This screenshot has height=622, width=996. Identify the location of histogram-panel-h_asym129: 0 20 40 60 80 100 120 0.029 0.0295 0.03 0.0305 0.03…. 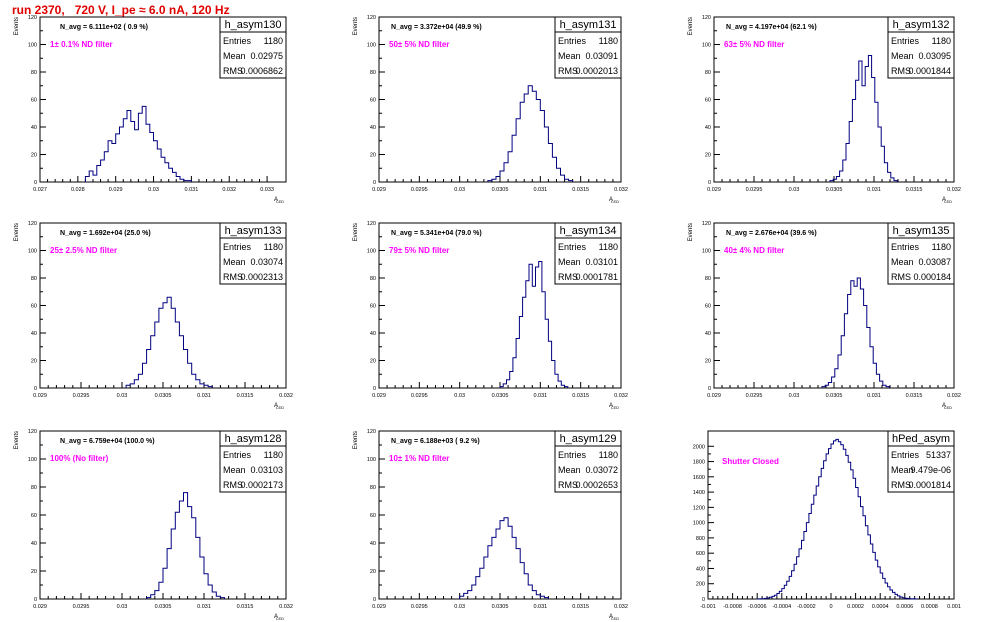
(490, 525).